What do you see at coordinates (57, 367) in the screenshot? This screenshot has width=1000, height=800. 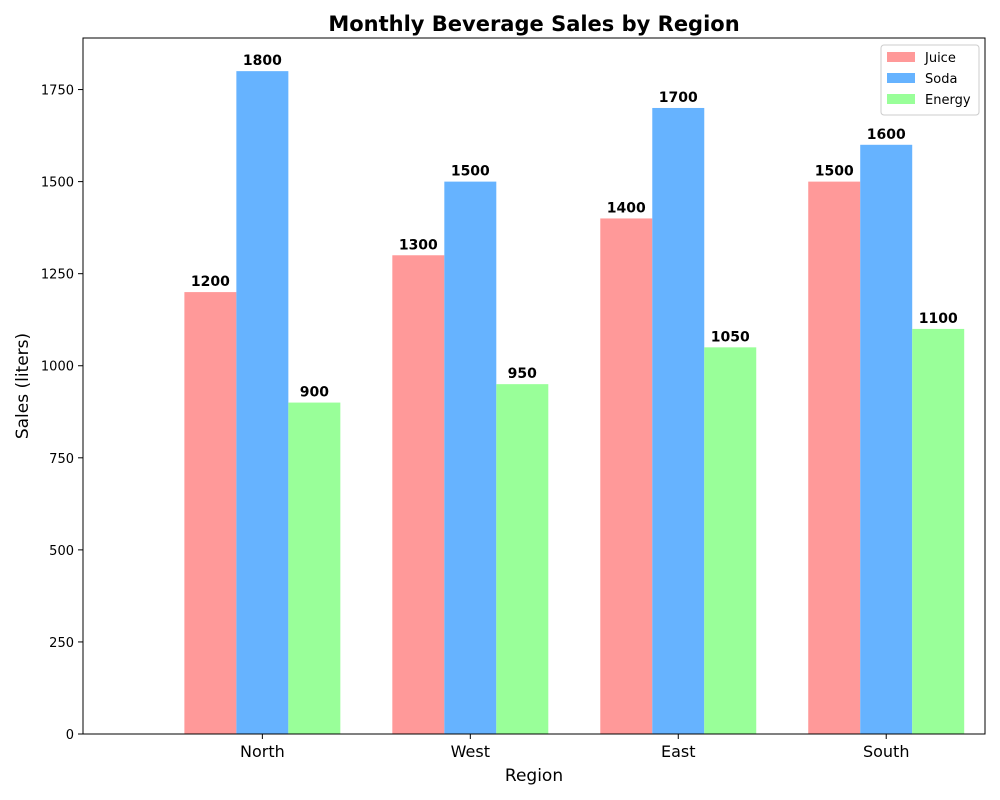 I see `y-tick-label: 1000` at bounding box center [57, 367].